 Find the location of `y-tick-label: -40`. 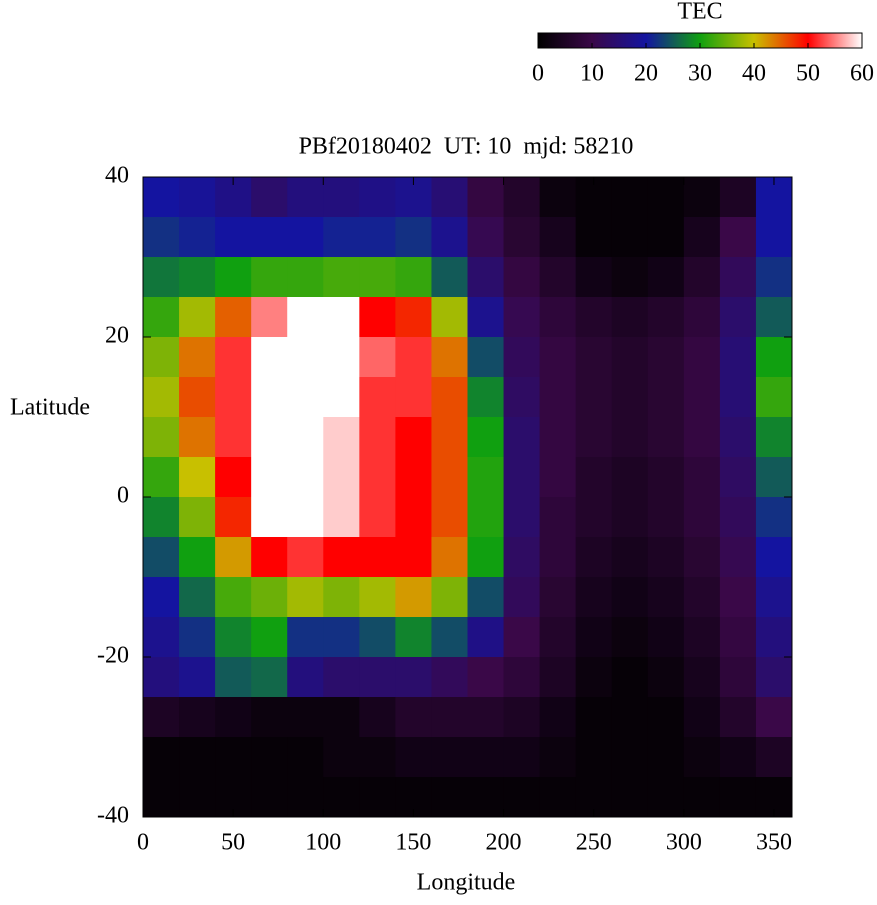

y-tick-label: -40 is located at coordinates (113, 816).